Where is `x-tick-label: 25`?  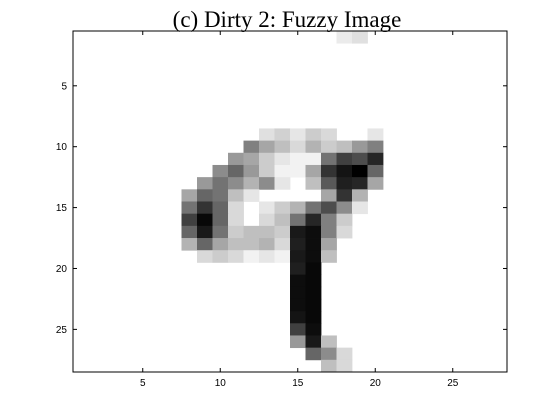 x-tick-label: 25 is located at coordinates (453, 383).